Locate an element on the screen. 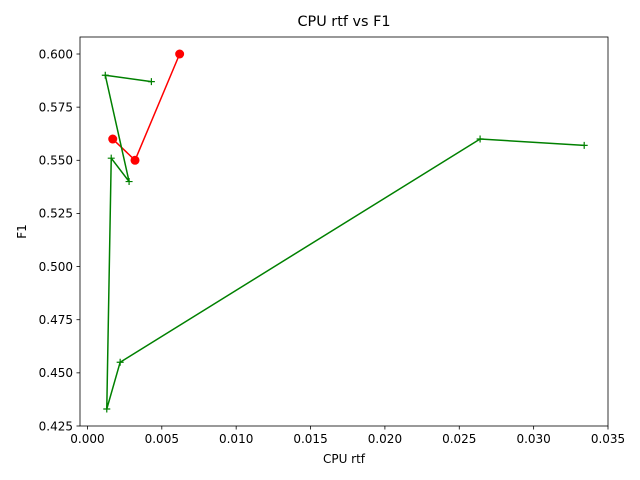 The height and width of the screenshot is (480, 640). x-axis: 0.000 0.005 0.010 0.015 0.020 0.025 0.030 0.035 is located at coordinates (347, 436).